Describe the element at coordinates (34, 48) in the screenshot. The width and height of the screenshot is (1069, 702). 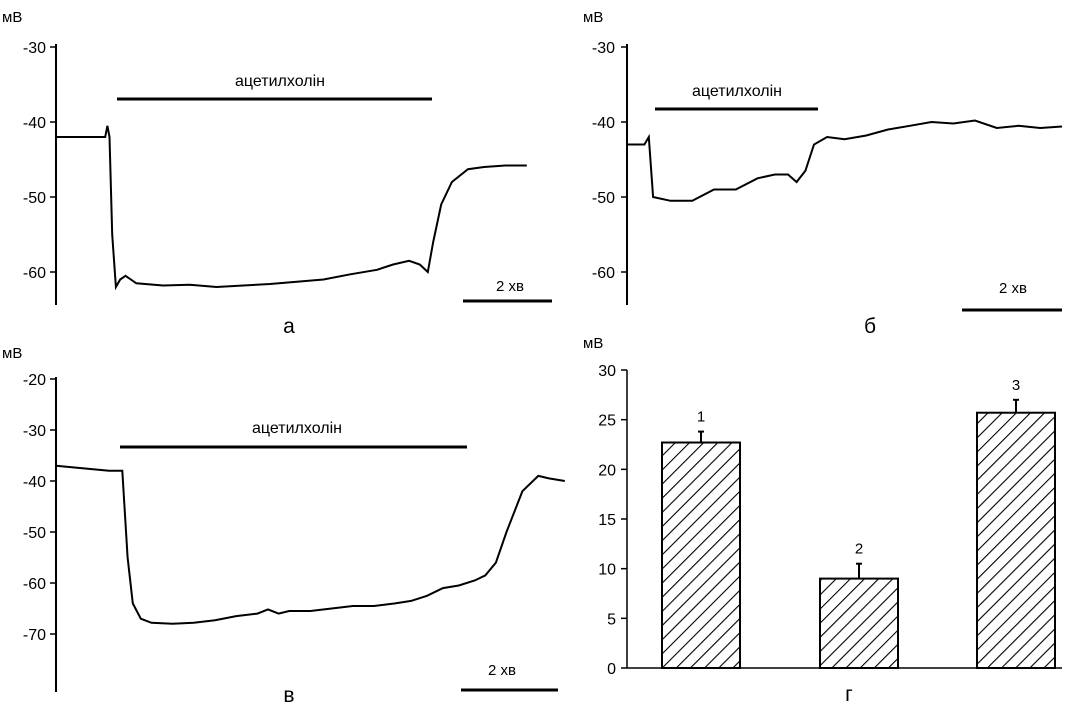
I see `panel-a-tick-label: -30` at that location.